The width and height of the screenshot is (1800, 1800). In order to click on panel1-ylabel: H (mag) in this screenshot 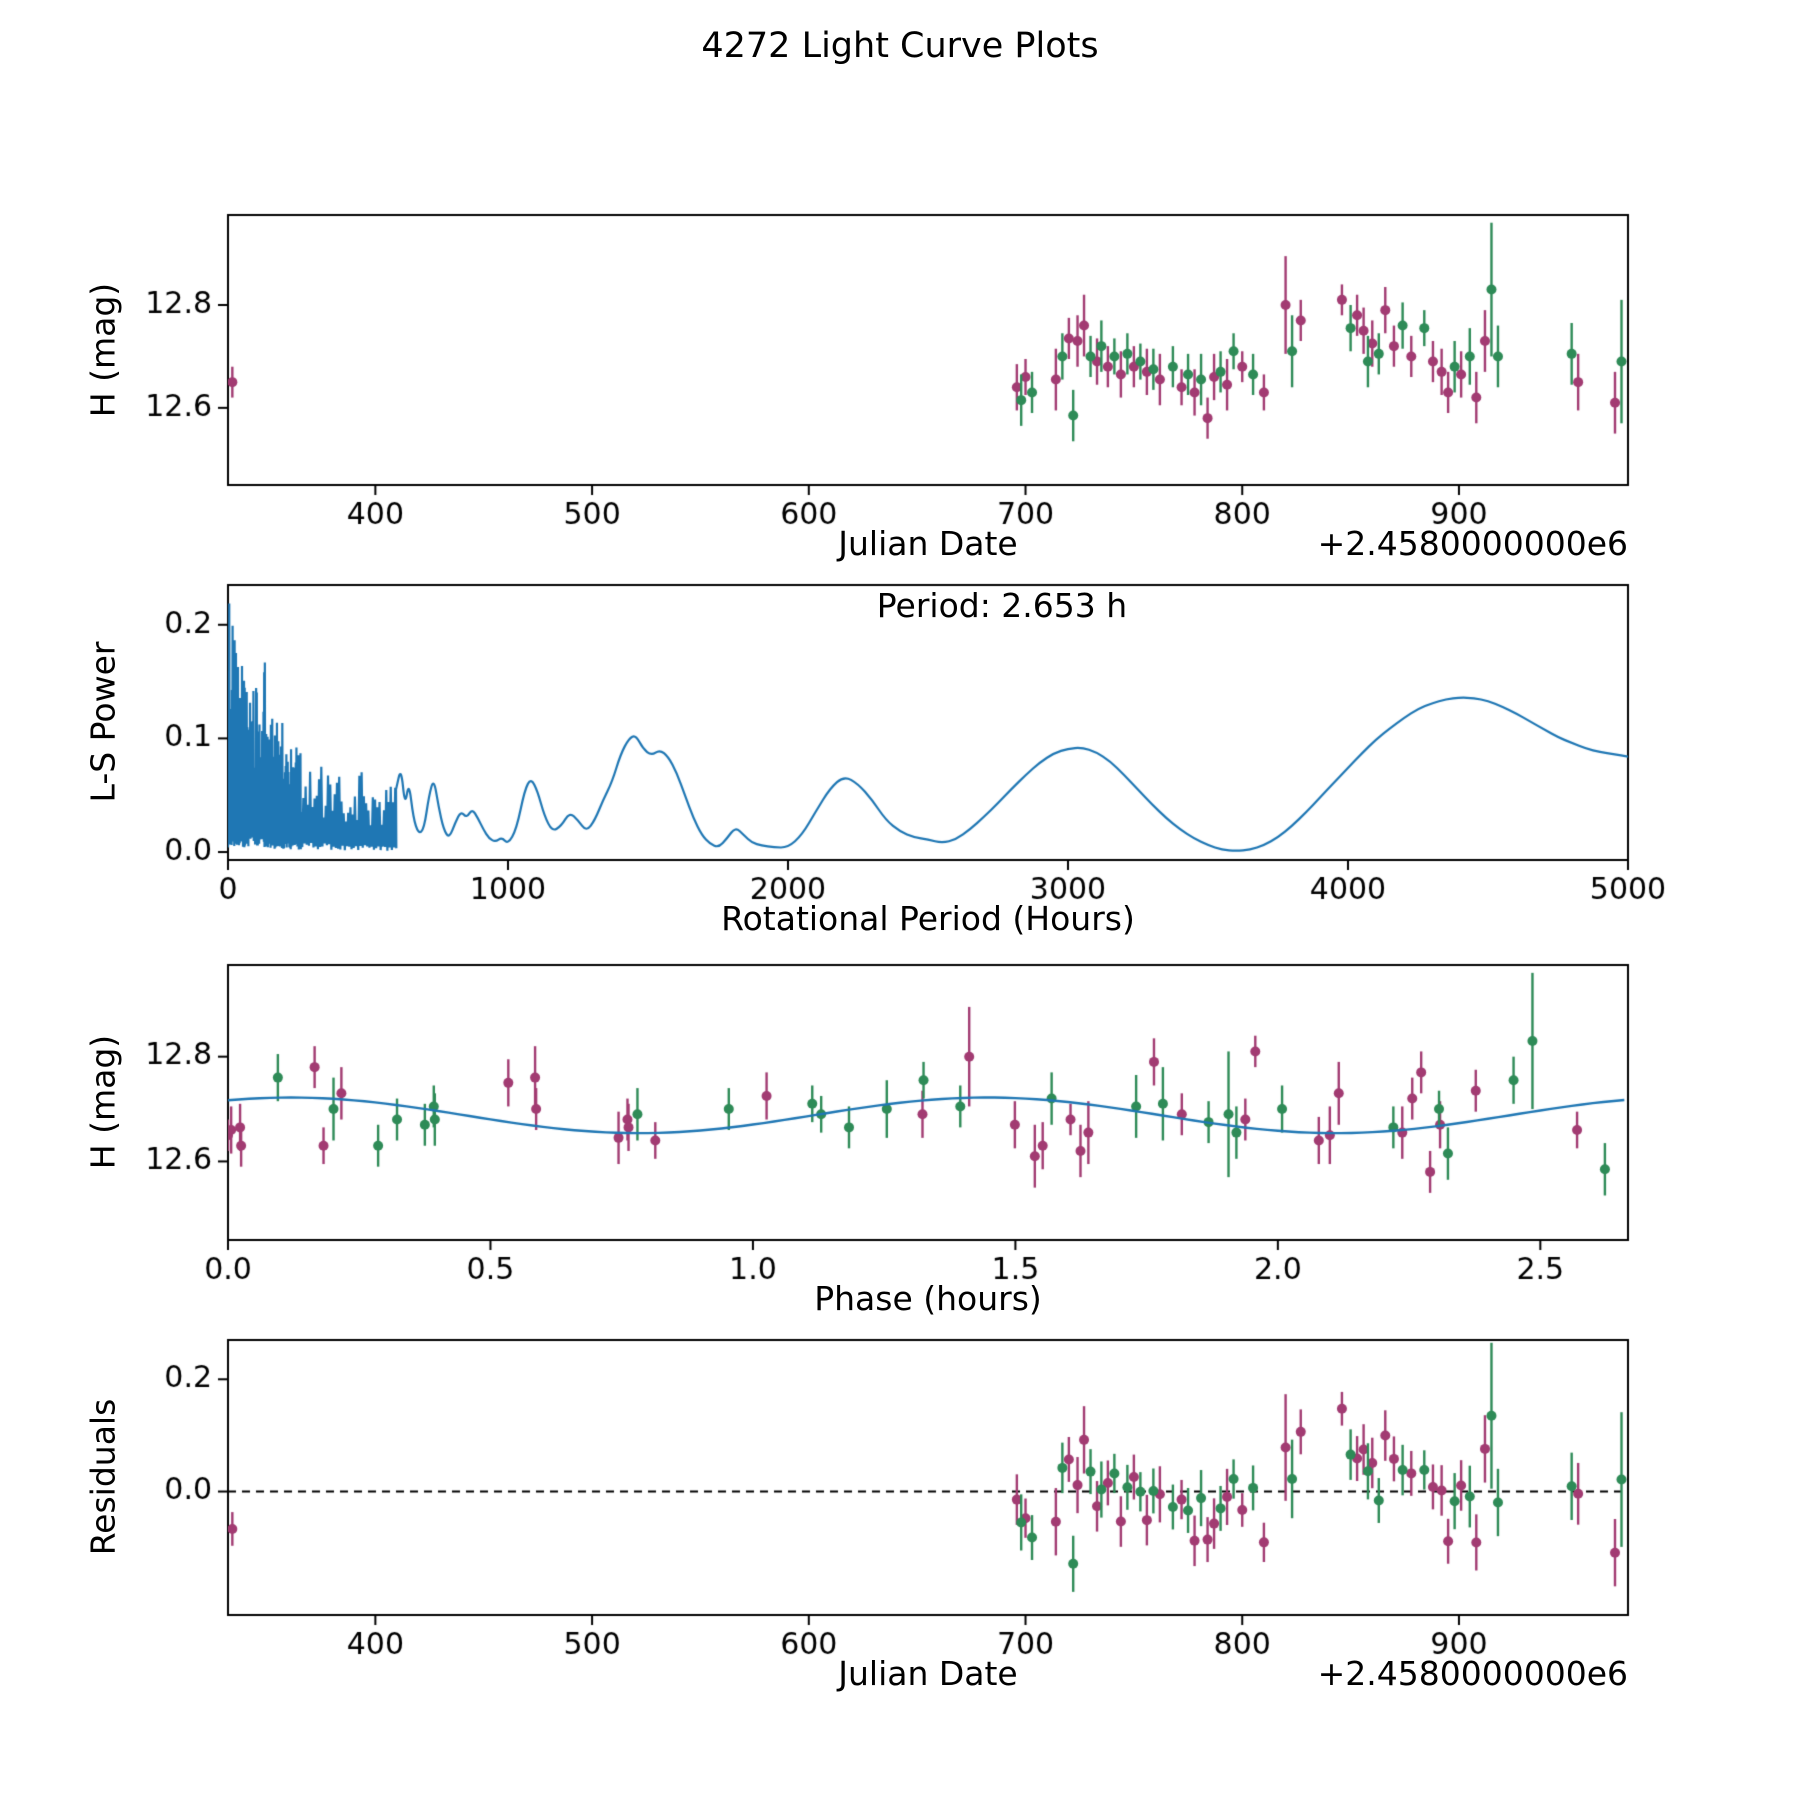, I will do `click(103, 350)`.